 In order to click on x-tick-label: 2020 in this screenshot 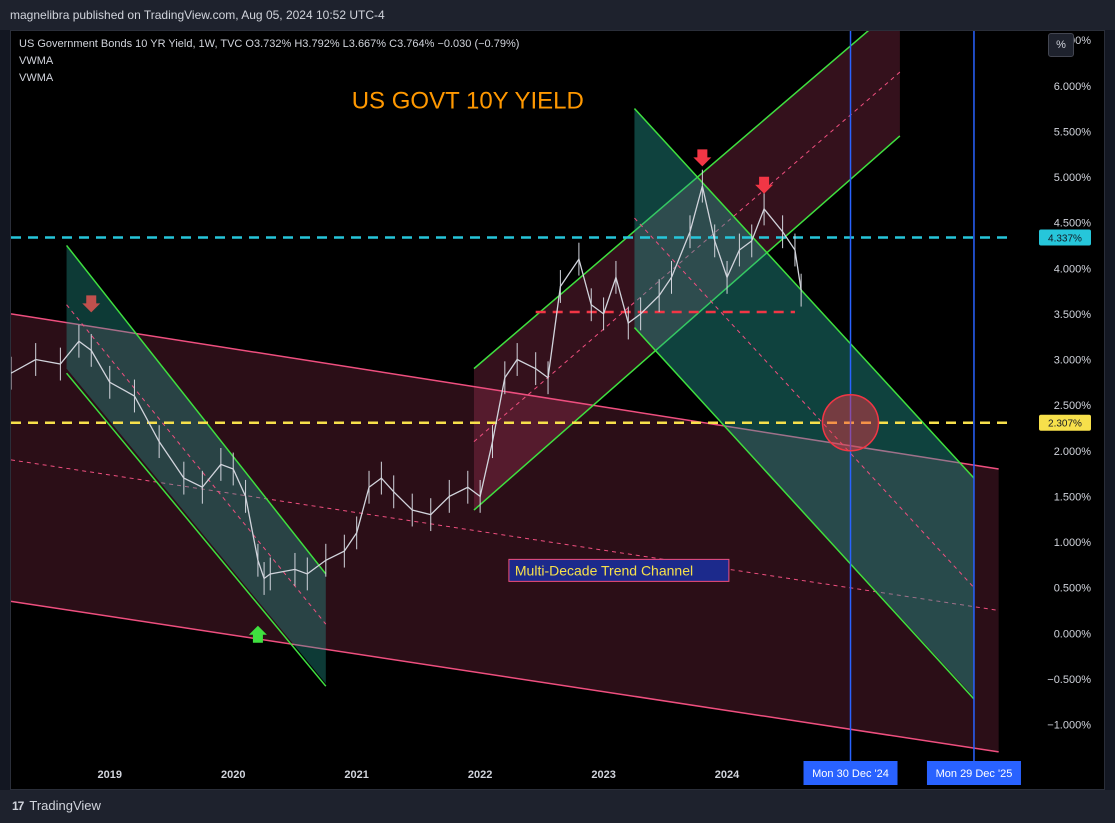, I will do `click(233, 775)`.